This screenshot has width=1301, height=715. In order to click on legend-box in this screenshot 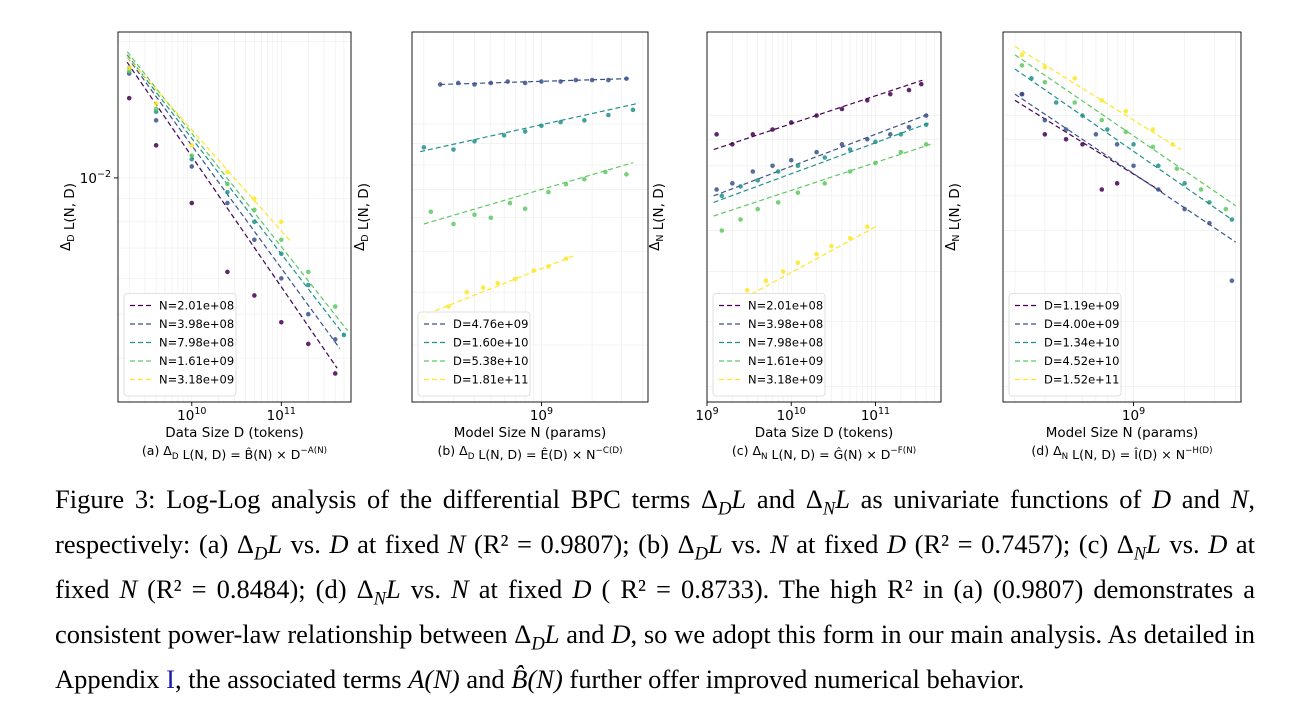, I will do `click(474, 354)`.